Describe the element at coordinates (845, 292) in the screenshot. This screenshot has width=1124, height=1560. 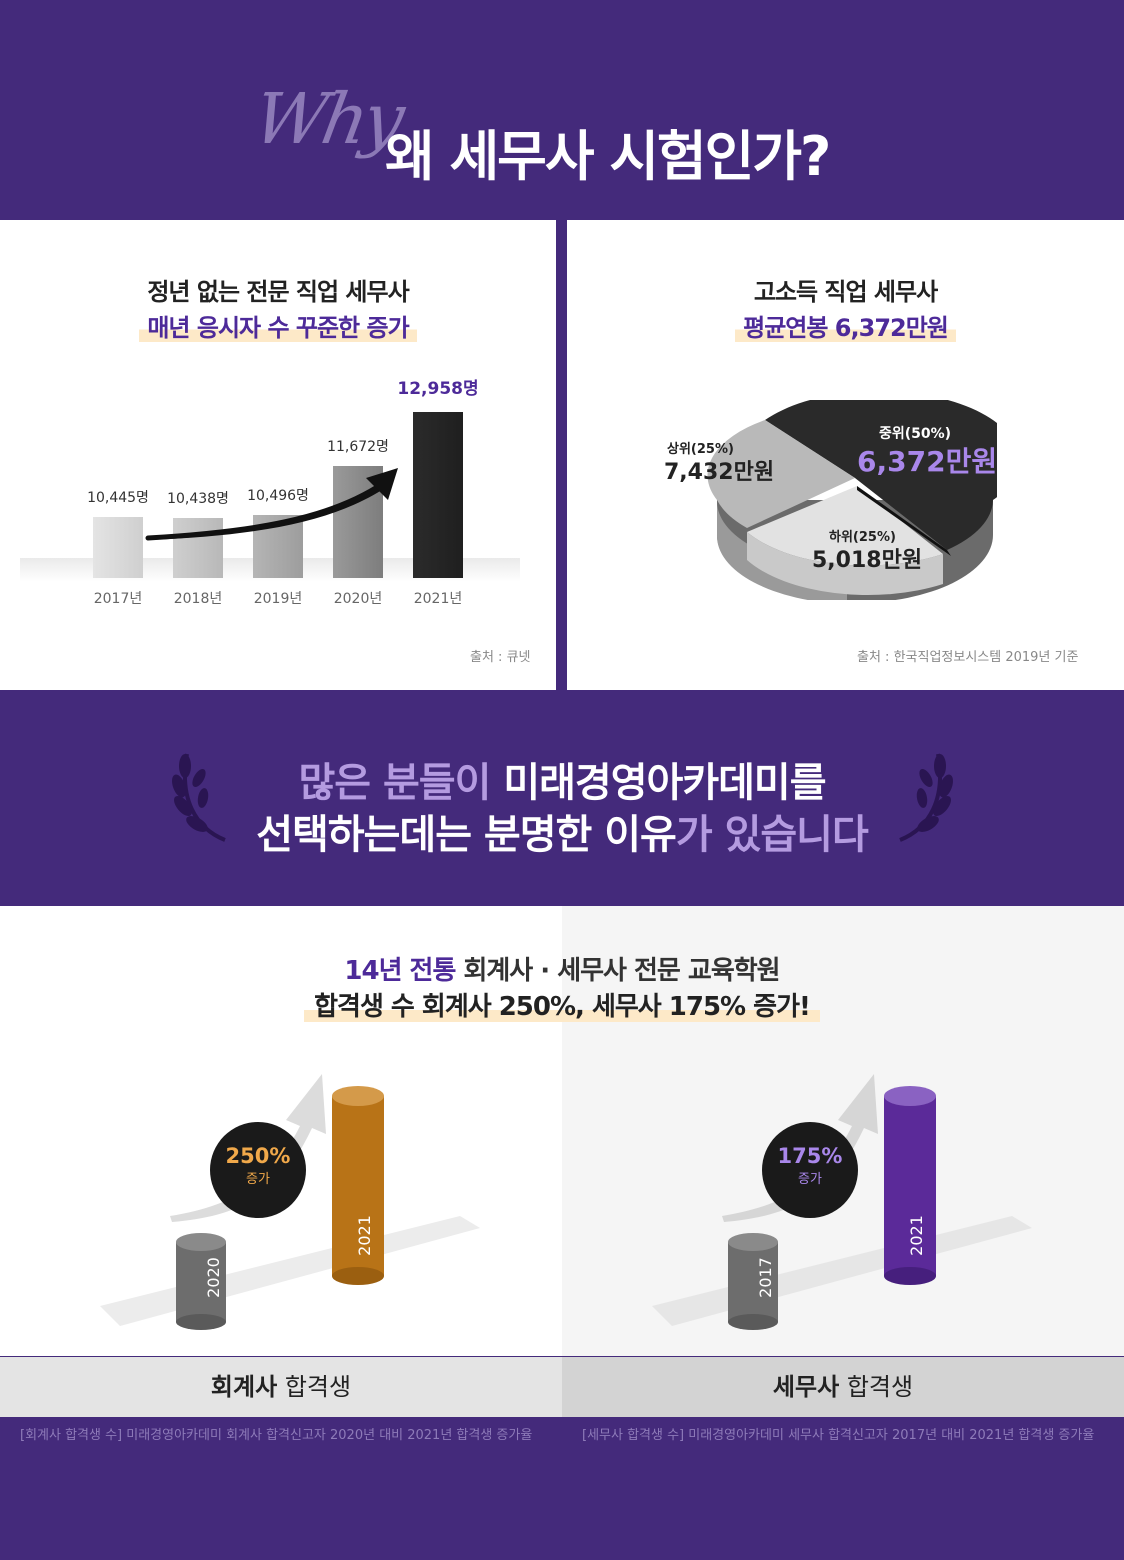
I see `salary-title: 고소득 직업 세무사` at that location.